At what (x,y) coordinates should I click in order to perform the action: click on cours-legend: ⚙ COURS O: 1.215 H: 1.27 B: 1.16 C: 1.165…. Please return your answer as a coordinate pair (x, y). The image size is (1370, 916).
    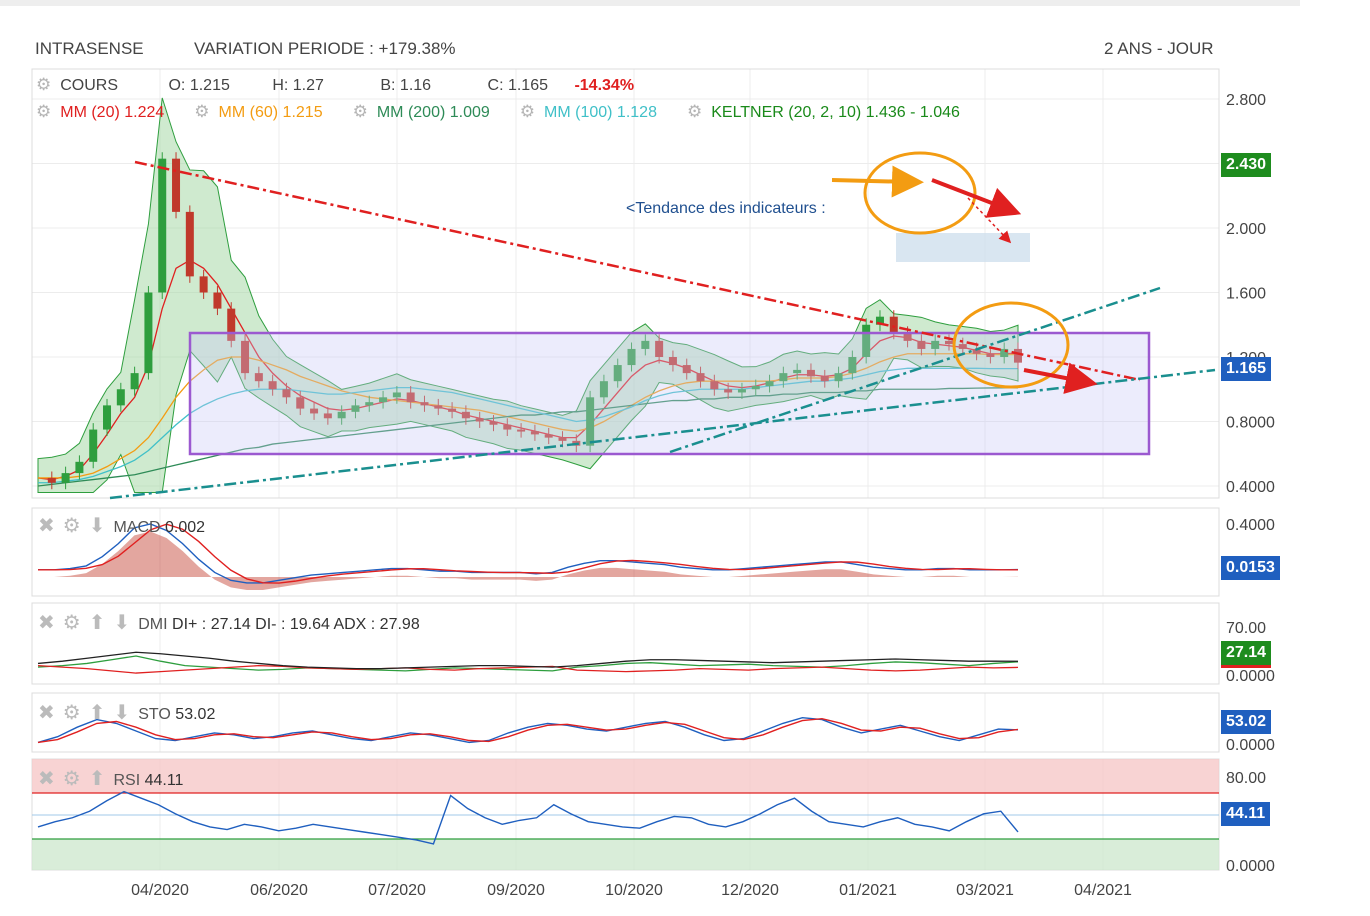
    Looking at the image, I should click on (335, 85).